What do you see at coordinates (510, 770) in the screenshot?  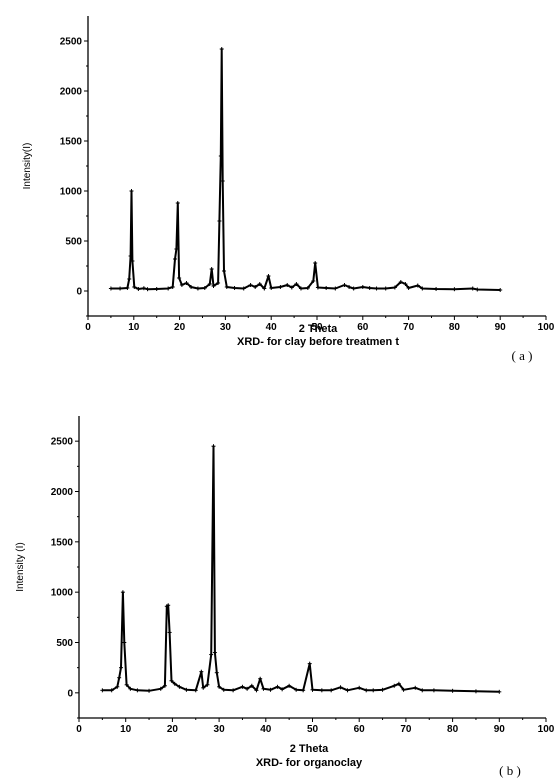 I see `panel-label: ( b )` at bounding box center [510, 770].